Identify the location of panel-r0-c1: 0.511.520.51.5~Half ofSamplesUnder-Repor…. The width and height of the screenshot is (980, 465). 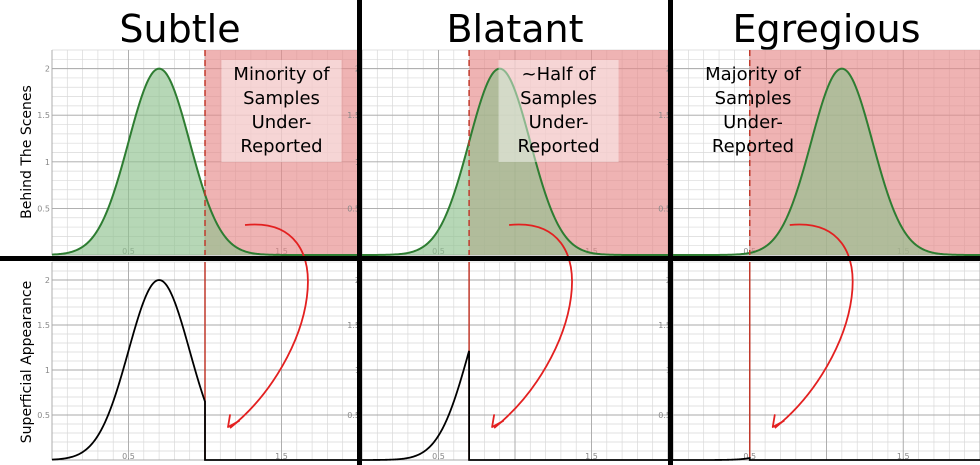
(508, 152).